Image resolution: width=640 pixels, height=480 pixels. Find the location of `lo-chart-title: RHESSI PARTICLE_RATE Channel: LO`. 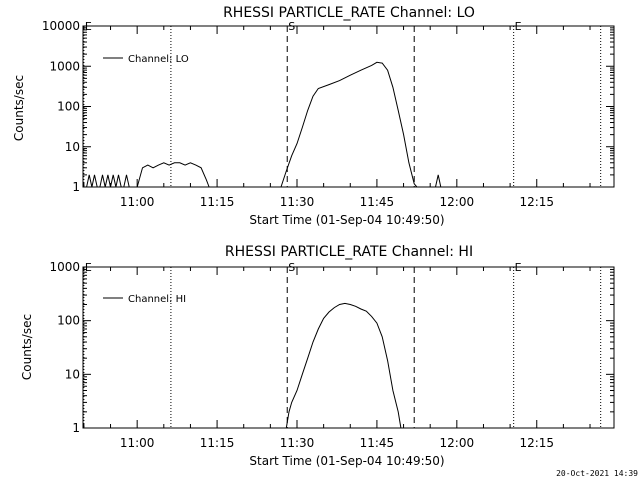

lo-chart-title: RHESSI PARTICLE_RATE Channel: LO is located at coordinates (349, 13).